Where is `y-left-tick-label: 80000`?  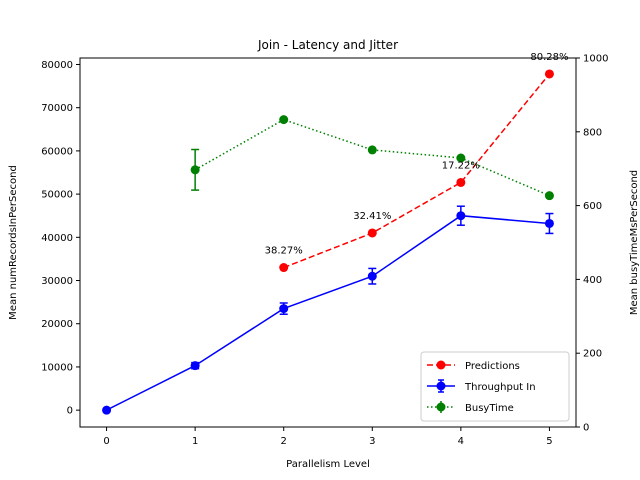
y-left-tick-label: 80000 is located at coordinates (57, 65).